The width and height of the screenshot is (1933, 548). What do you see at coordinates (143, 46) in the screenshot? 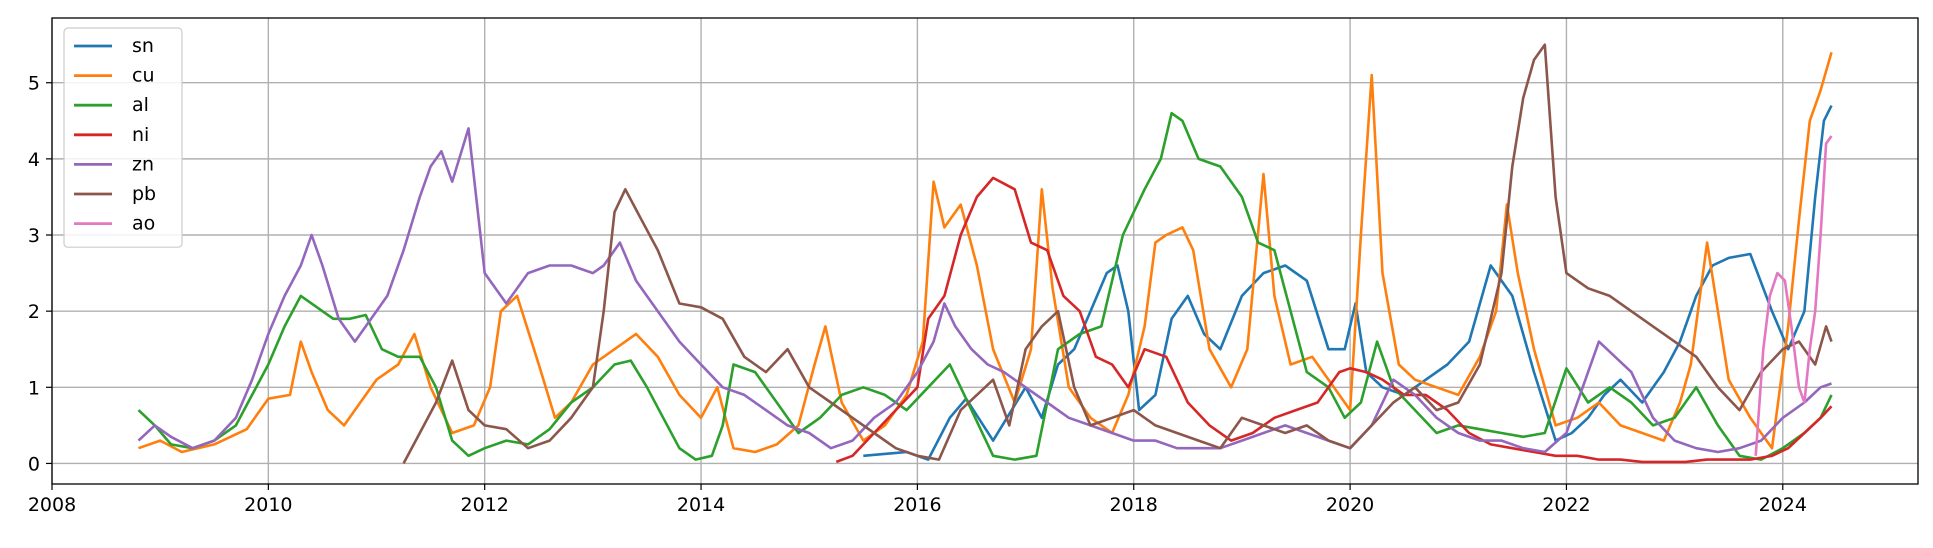
I see `legend-label-sn: sn` at bounding box center [143, 46].